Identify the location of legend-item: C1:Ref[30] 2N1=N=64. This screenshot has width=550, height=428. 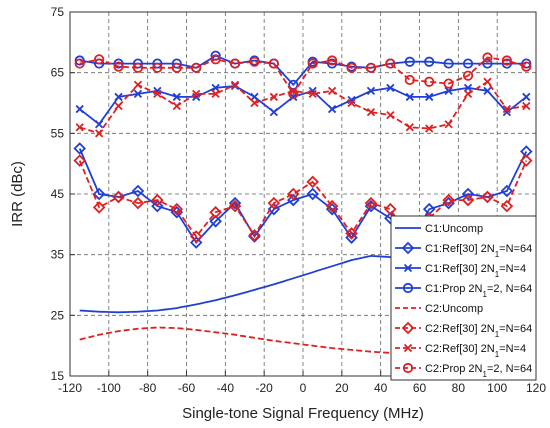
(463, 250).